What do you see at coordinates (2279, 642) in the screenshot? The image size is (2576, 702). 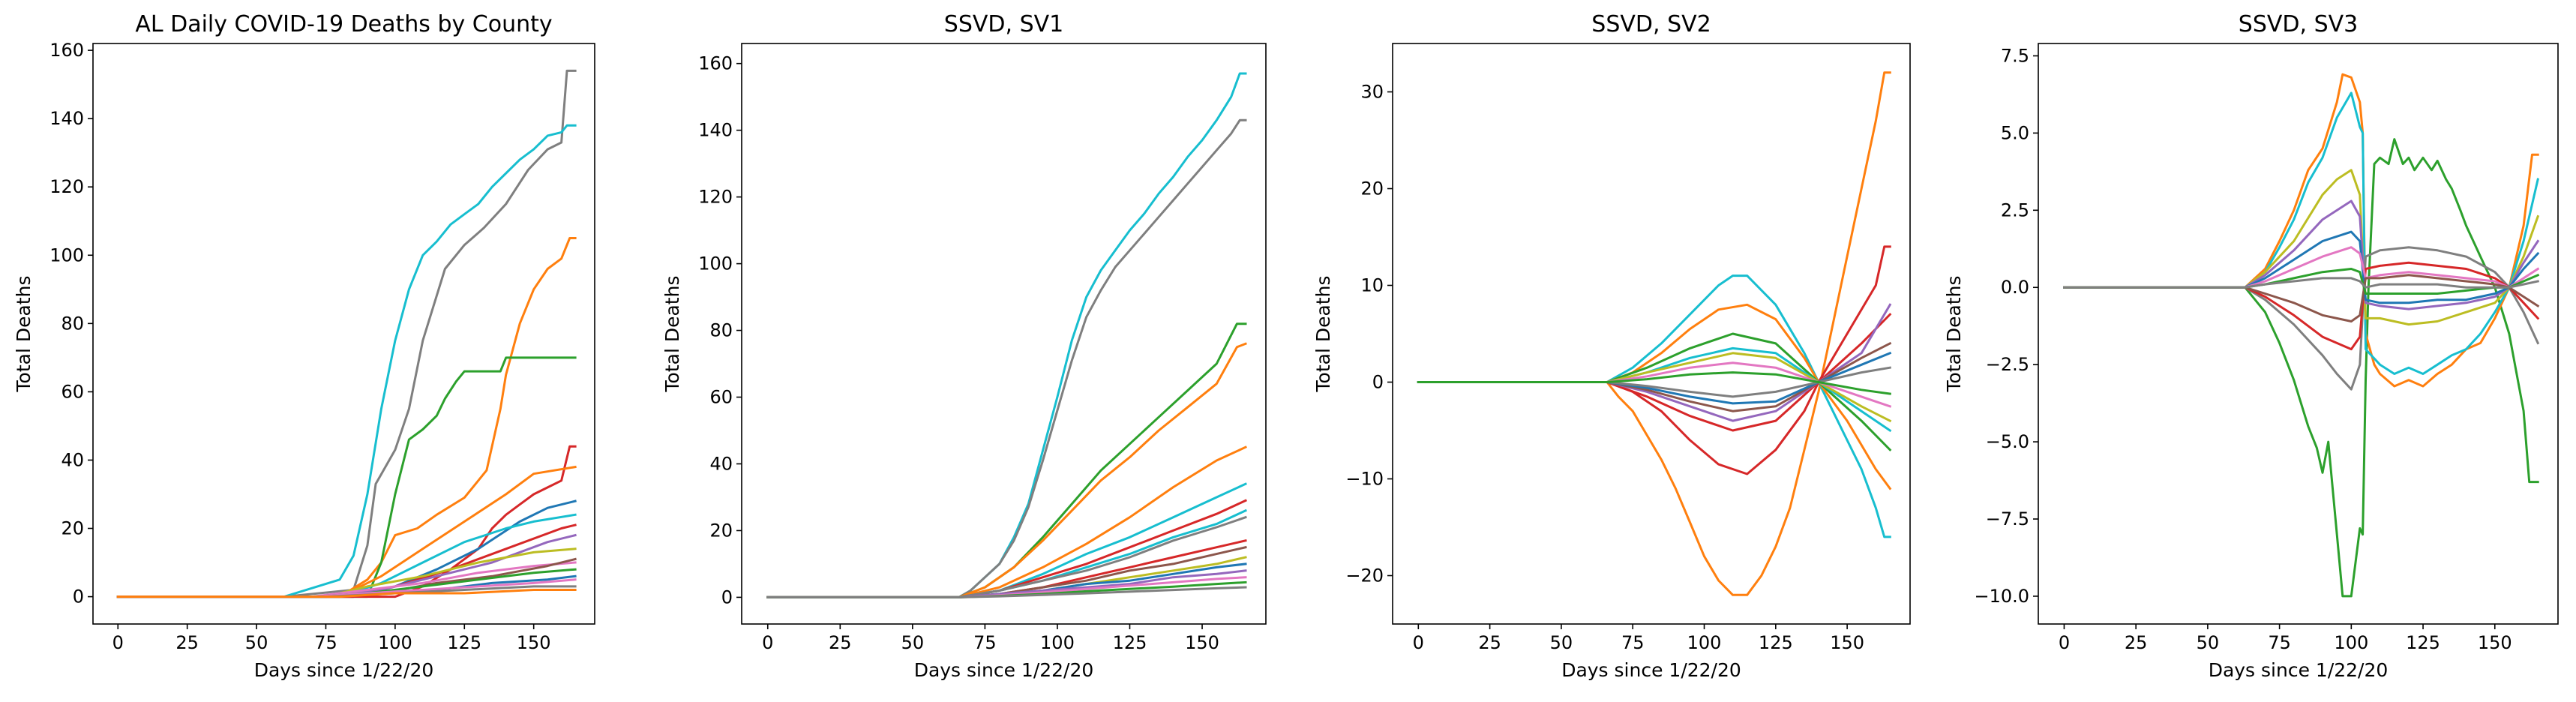 I see `chart-4-x-tick-label-4: 75` at bounding box center [2279, 642].